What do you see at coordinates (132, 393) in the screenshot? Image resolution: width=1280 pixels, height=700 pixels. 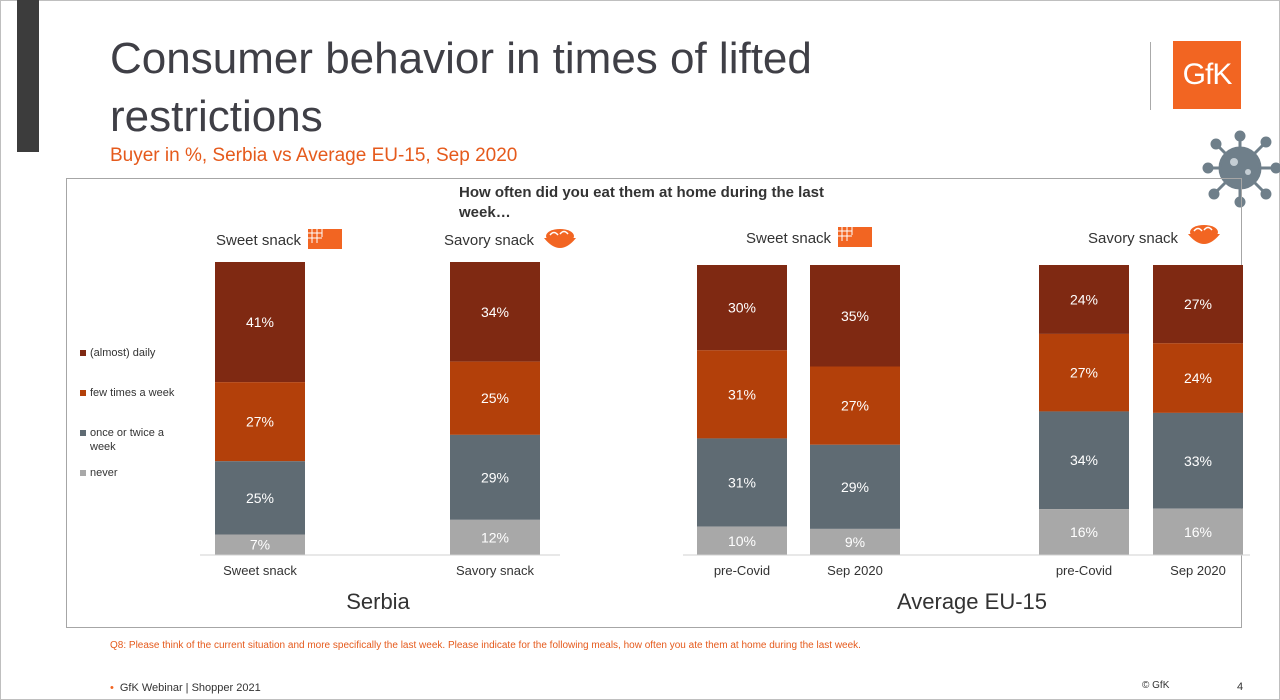 I see `legend-label: few times a week` at bounding box center [132, 393].